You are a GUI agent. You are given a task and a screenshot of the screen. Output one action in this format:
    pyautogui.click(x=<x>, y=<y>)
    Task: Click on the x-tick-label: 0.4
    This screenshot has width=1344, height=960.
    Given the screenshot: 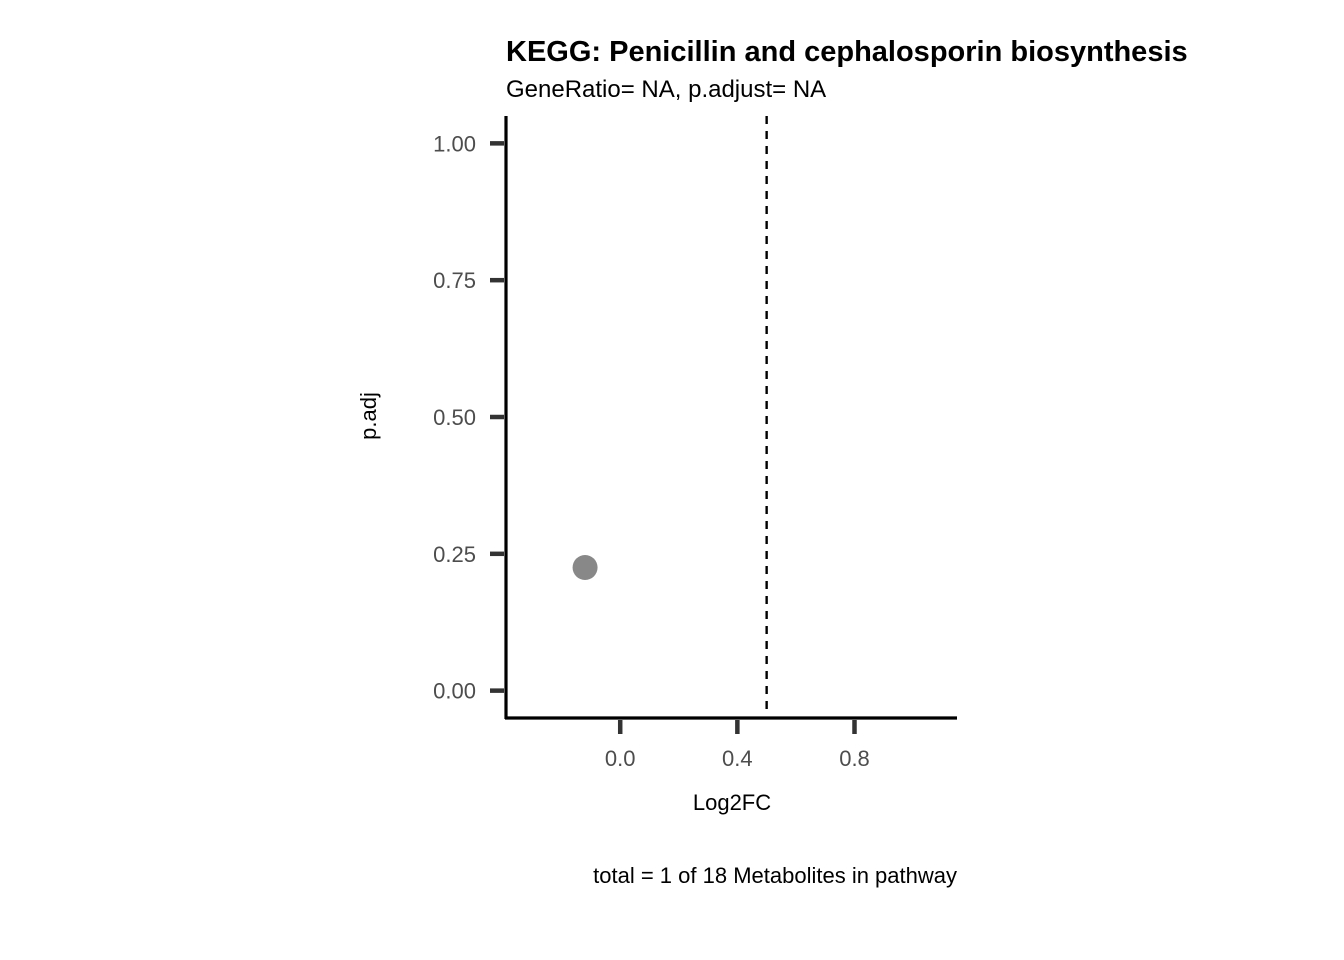 What is the action you would take?
    pyautogui.click(x=737, y=758)
    